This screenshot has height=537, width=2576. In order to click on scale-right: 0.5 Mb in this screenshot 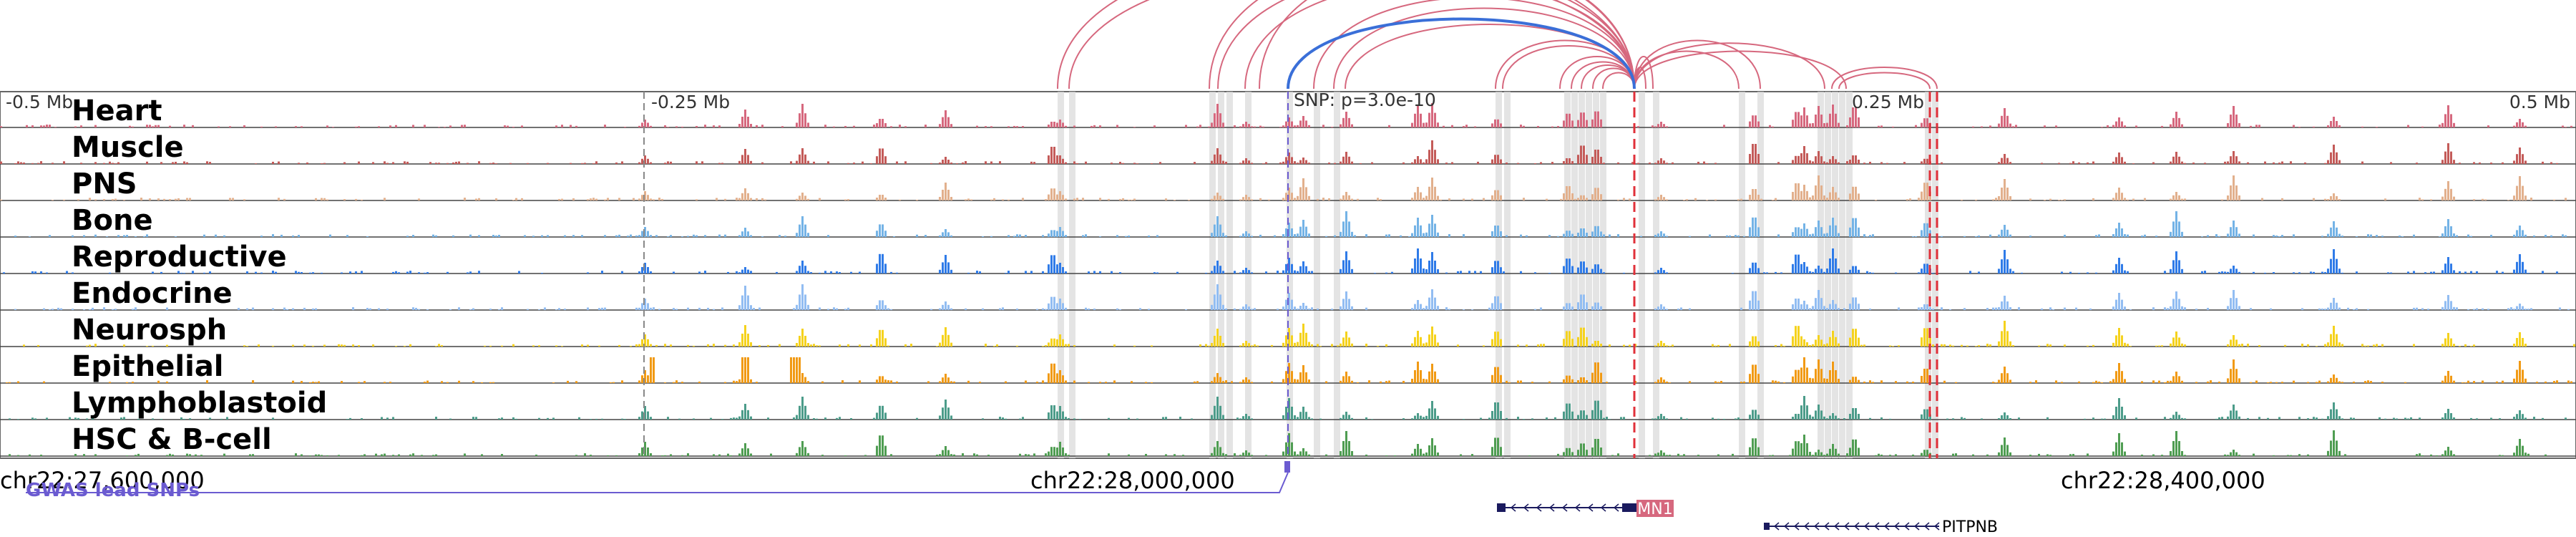, I will do `click(2539, 102)`.